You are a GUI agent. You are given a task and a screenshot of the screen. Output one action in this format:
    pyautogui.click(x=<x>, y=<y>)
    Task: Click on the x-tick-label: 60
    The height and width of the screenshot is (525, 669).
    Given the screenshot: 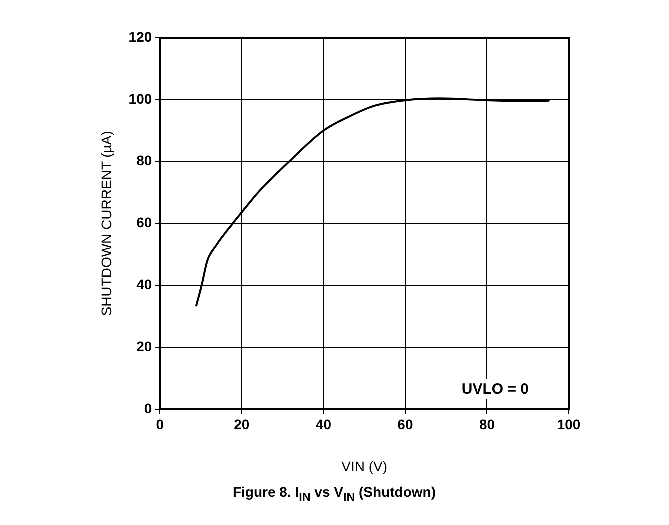 What is the action you would take?
    pyautogui.click(x=406, y=424)
    